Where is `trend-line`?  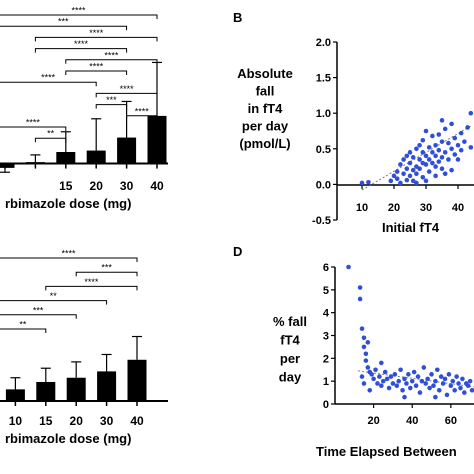 trend-line is located at coordinates (416, 158).